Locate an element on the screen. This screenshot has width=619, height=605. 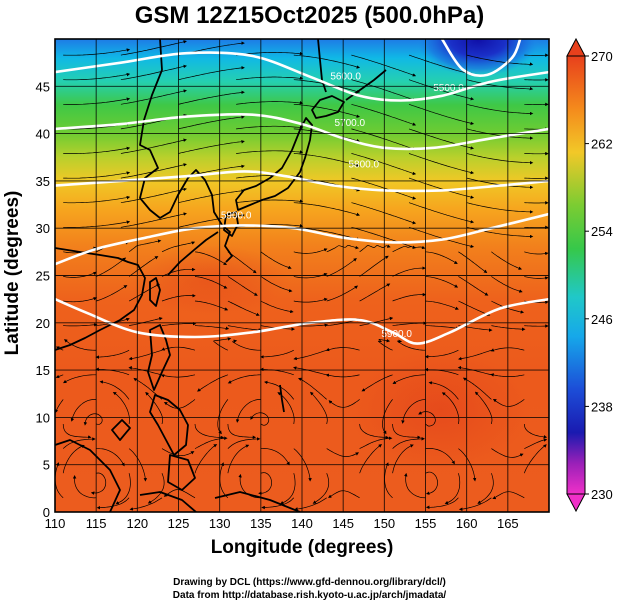
colorbar-bar is located at coordinates (576, 275).